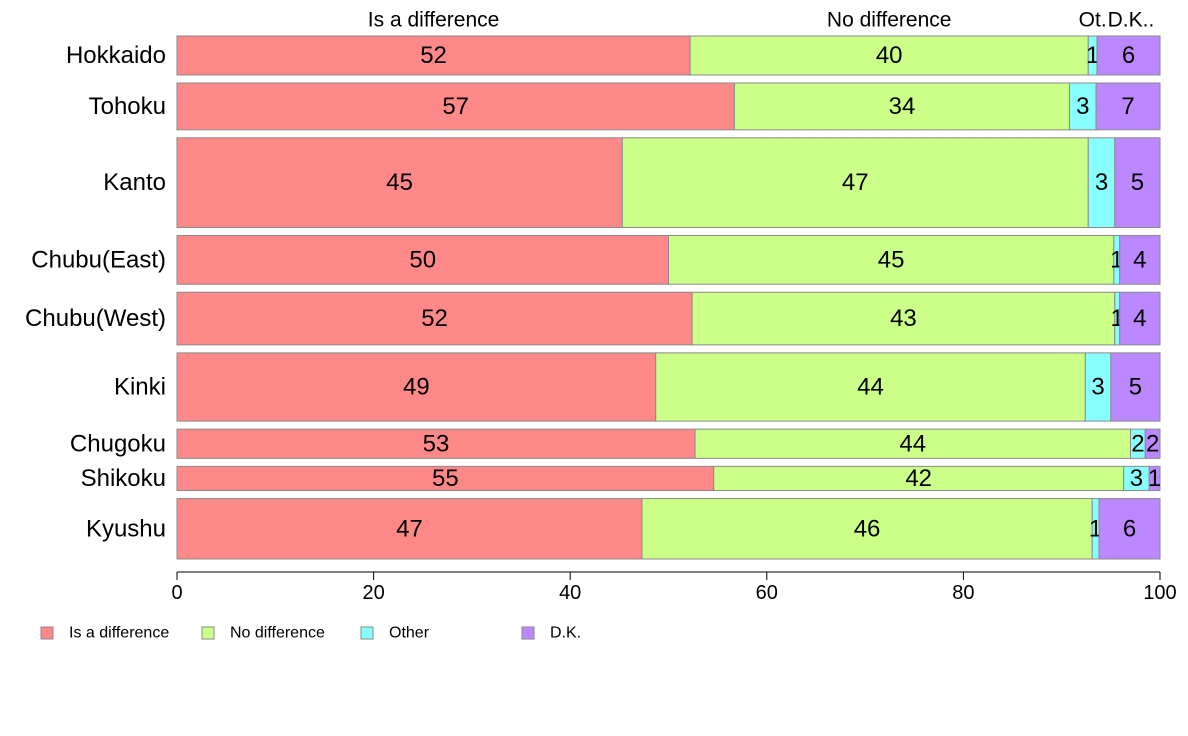 The height and width of the screenshot is (736, 1188). What do you see at coordinates (1093, 20) in the screenshot?
I see `column-header: Ot.` at bounding box center [1093, 20].